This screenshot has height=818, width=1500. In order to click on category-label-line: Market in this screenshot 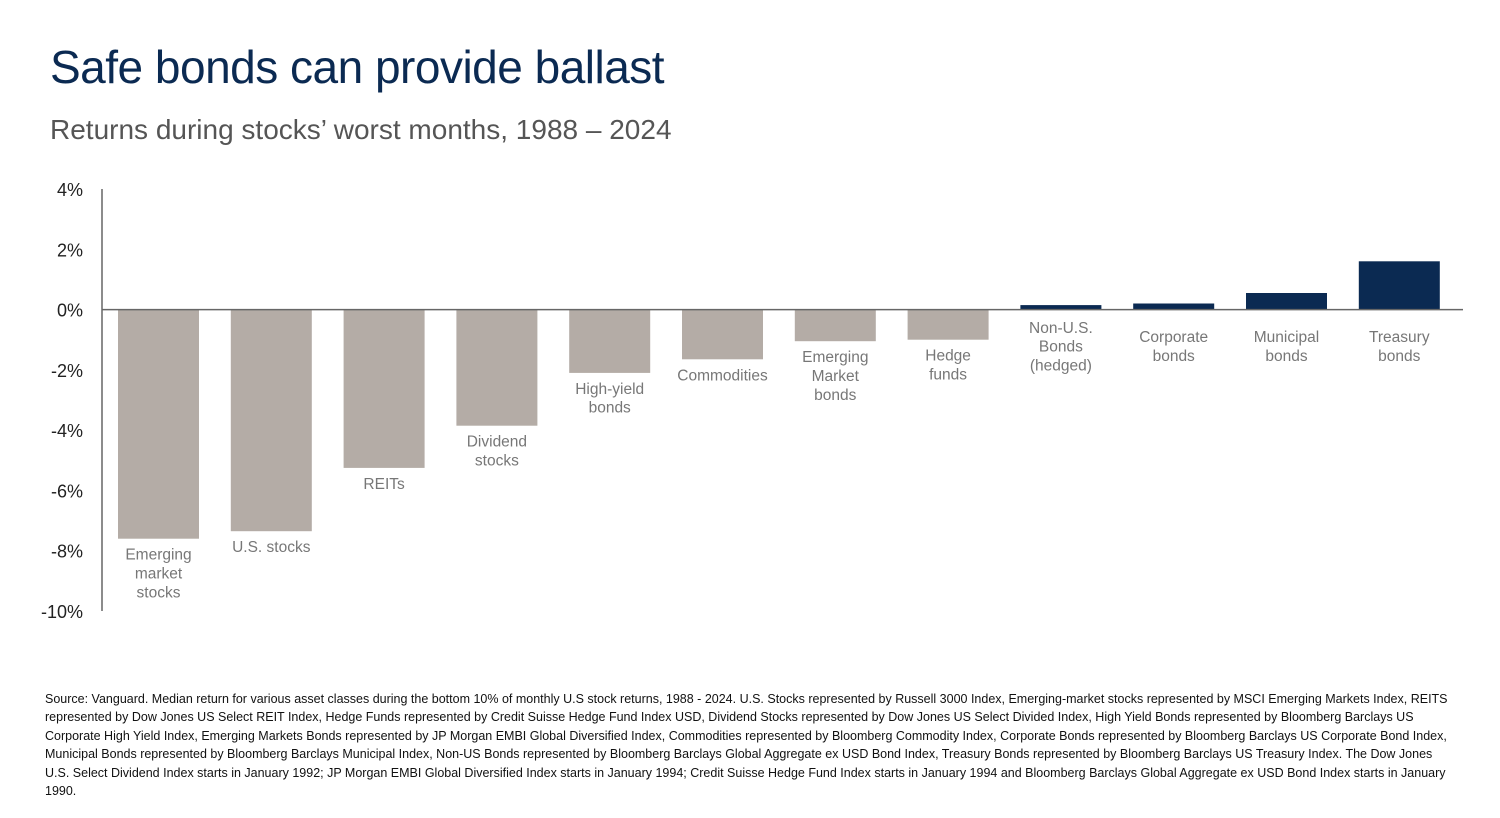, I will do `click(836, 376)`.